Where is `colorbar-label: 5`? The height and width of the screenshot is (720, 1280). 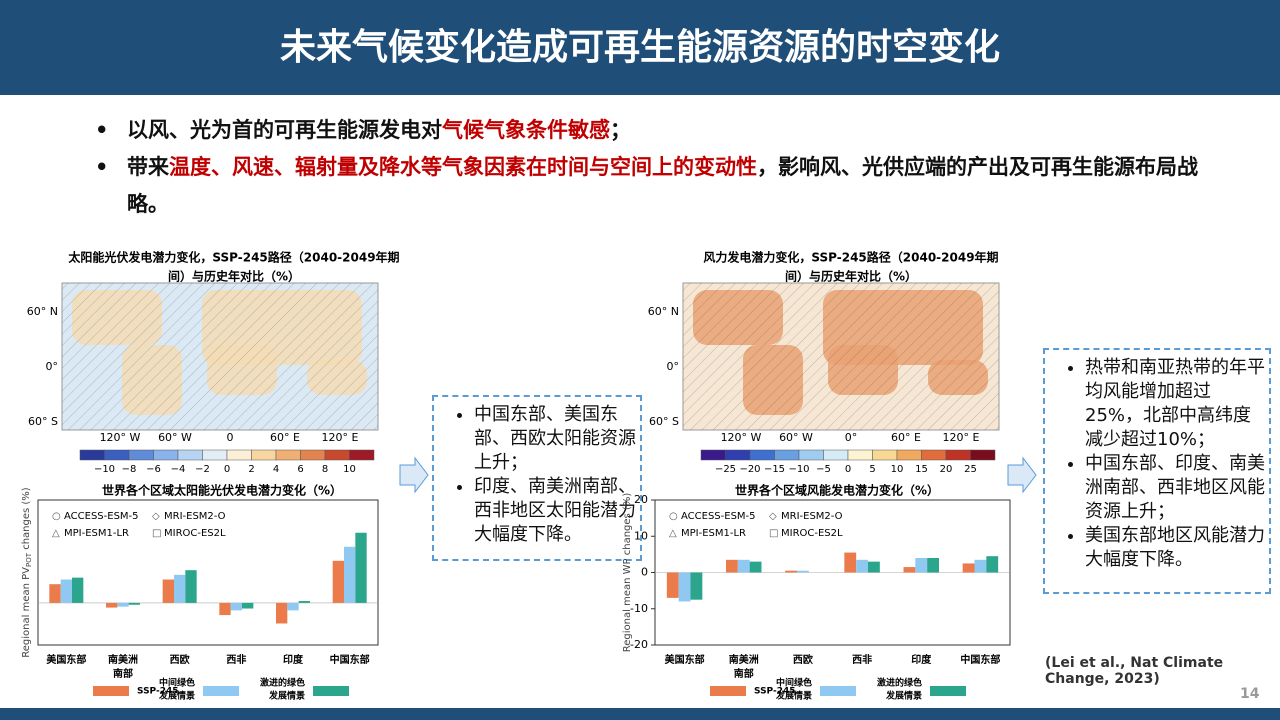
colorbar-label: 5 is located at coordinates (872, 469).